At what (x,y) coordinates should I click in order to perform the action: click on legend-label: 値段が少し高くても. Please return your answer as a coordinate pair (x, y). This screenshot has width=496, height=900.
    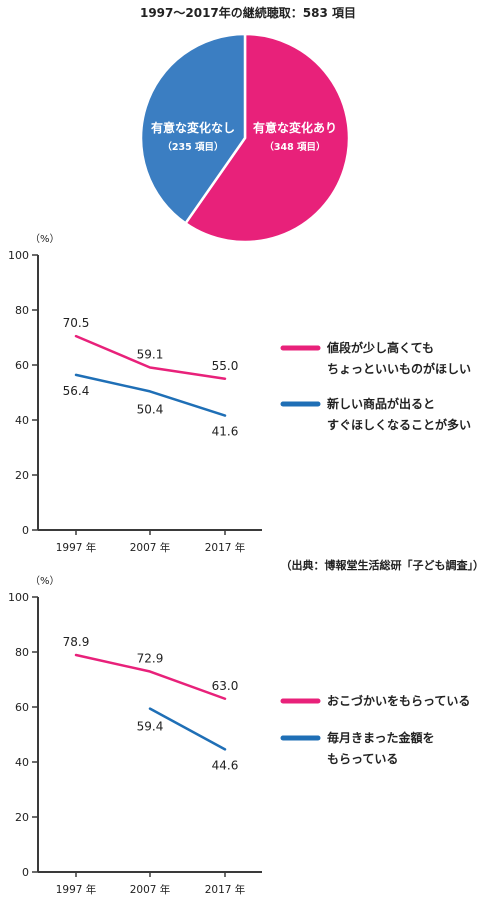
    Looking at the image, I should click on (380, 347).